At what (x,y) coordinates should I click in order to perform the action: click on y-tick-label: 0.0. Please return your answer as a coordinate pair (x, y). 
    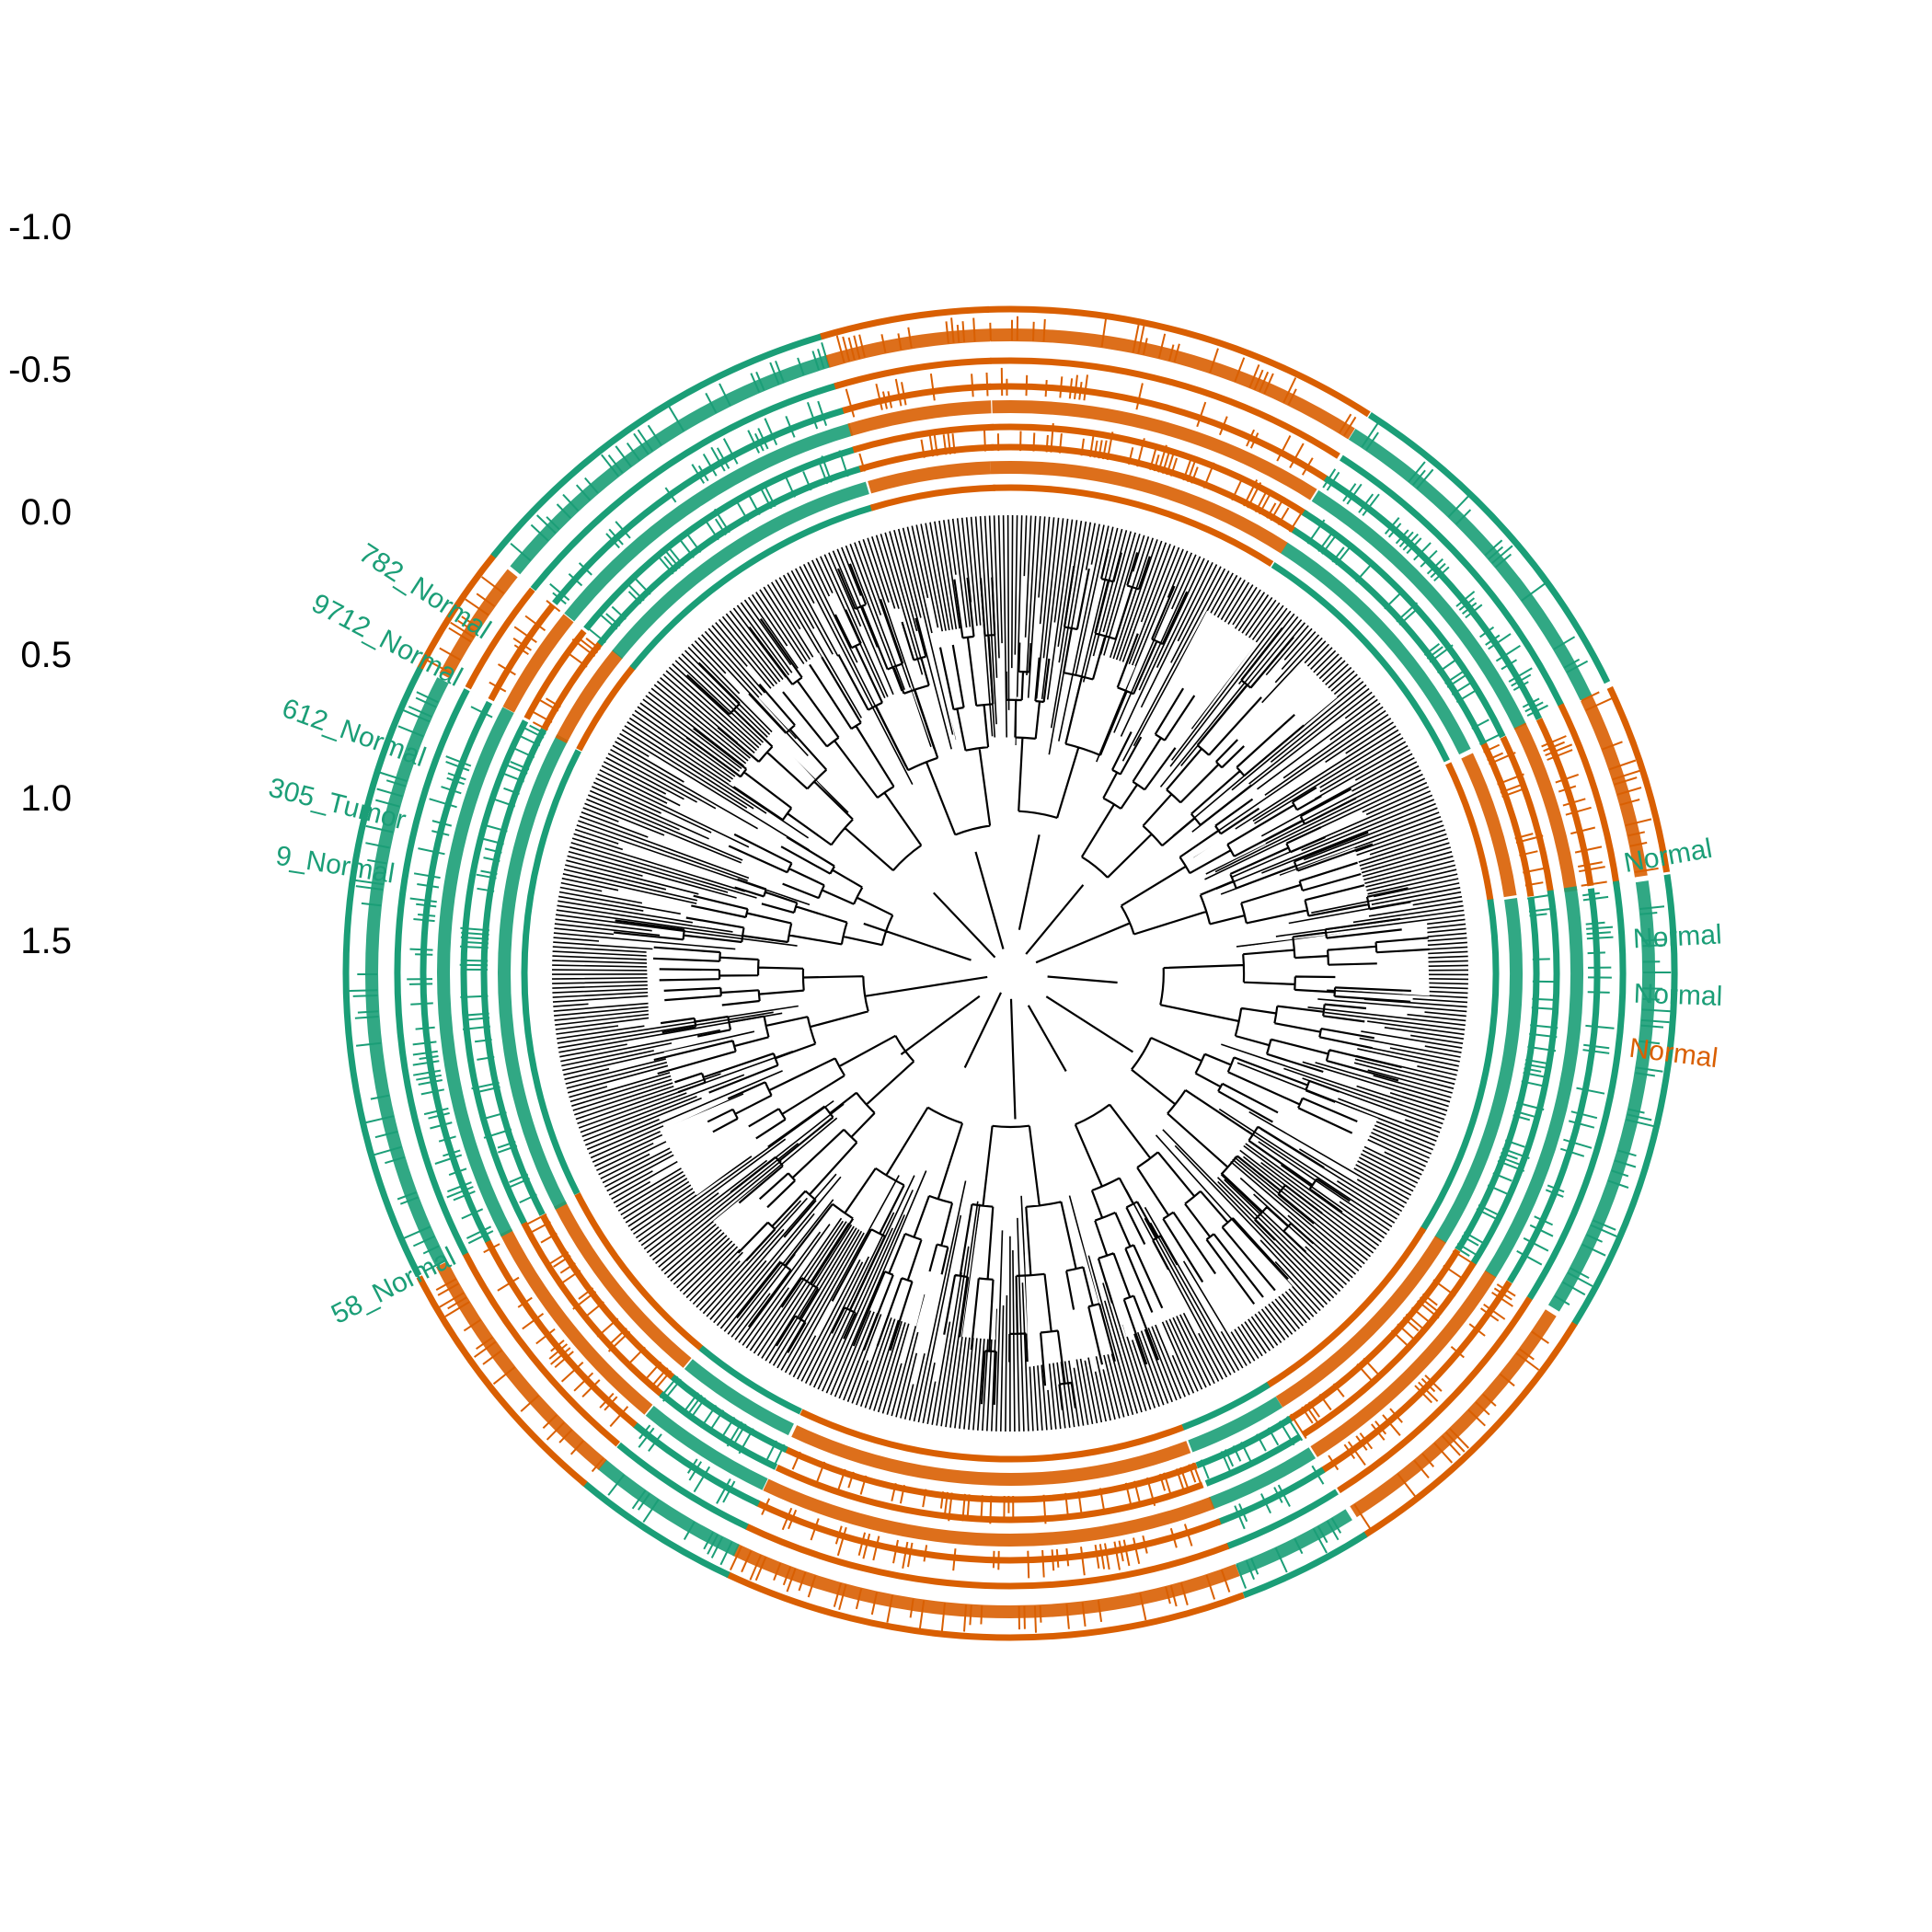
    Looking at the image, I should click on (46, 512).